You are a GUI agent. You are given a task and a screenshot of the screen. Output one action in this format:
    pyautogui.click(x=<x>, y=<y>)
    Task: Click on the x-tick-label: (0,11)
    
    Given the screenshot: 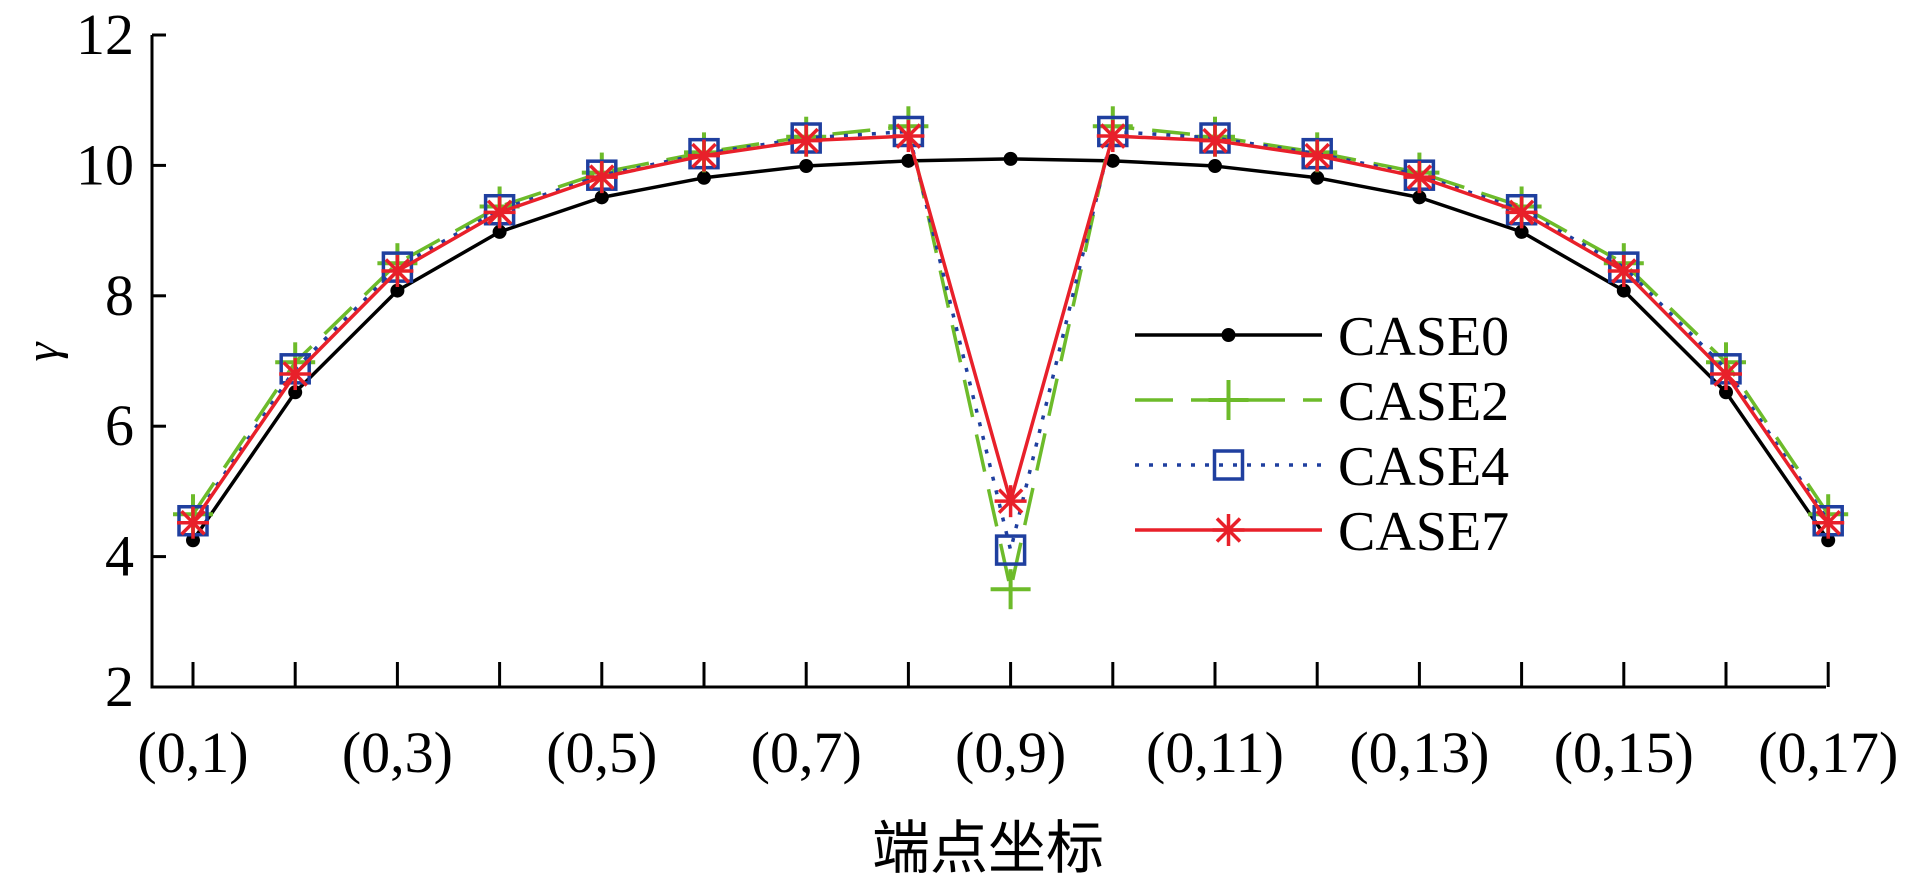 What is the action you would take?
    pyautogui.click(x=1215, y=752)
    